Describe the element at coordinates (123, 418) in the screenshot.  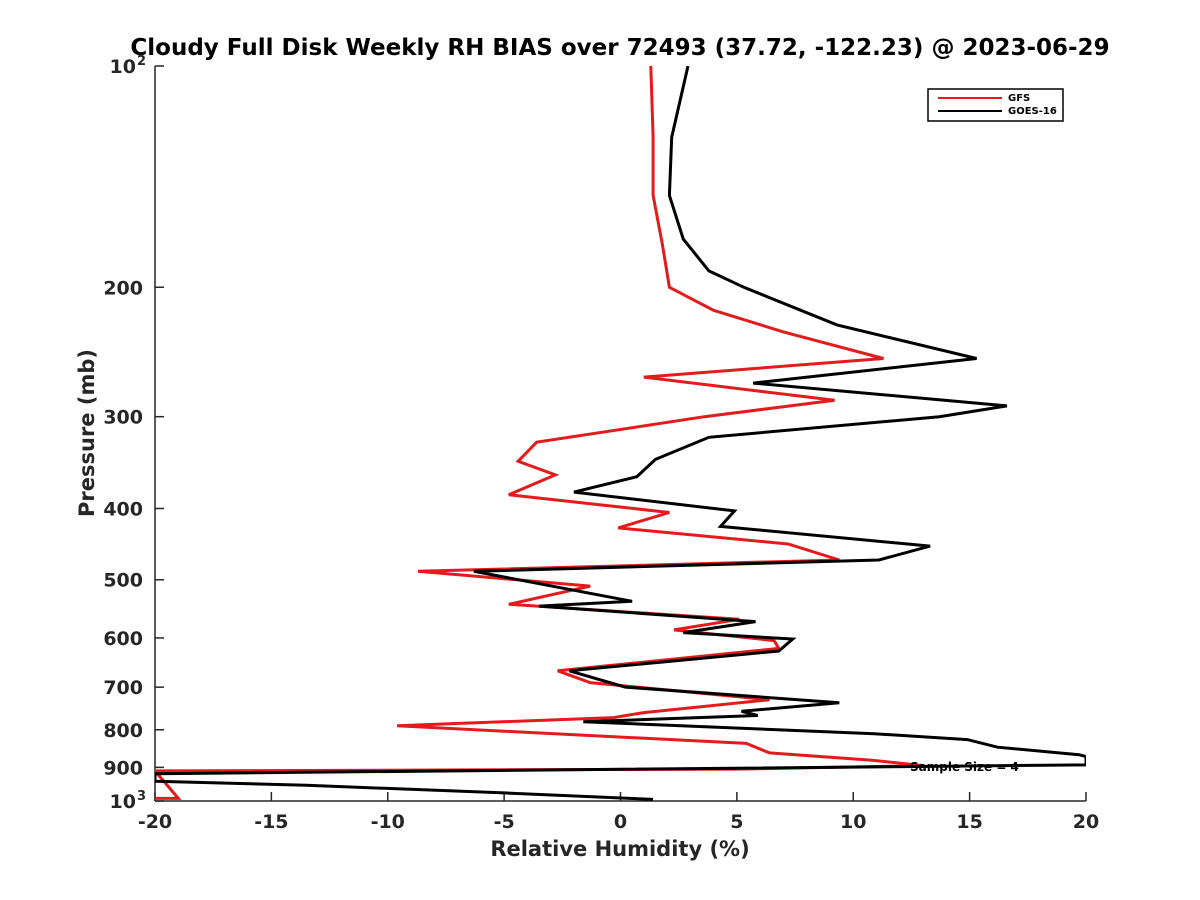
I see `y-tick-label: 300` at that location.